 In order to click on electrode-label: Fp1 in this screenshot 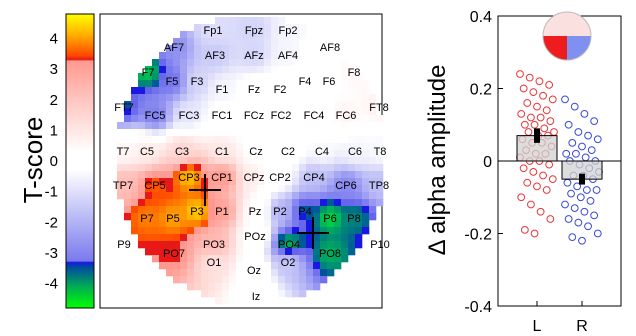, I will do `click(213, 31)`.